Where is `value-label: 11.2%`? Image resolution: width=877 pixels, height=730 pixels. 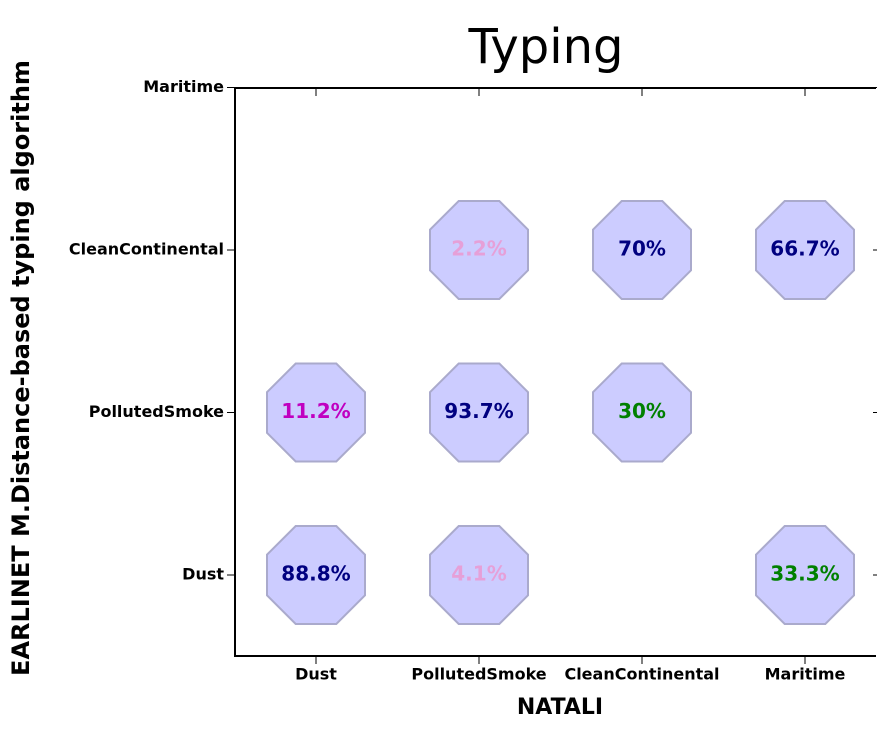 value-label: 11.2% is located at coordinates (315, 411).